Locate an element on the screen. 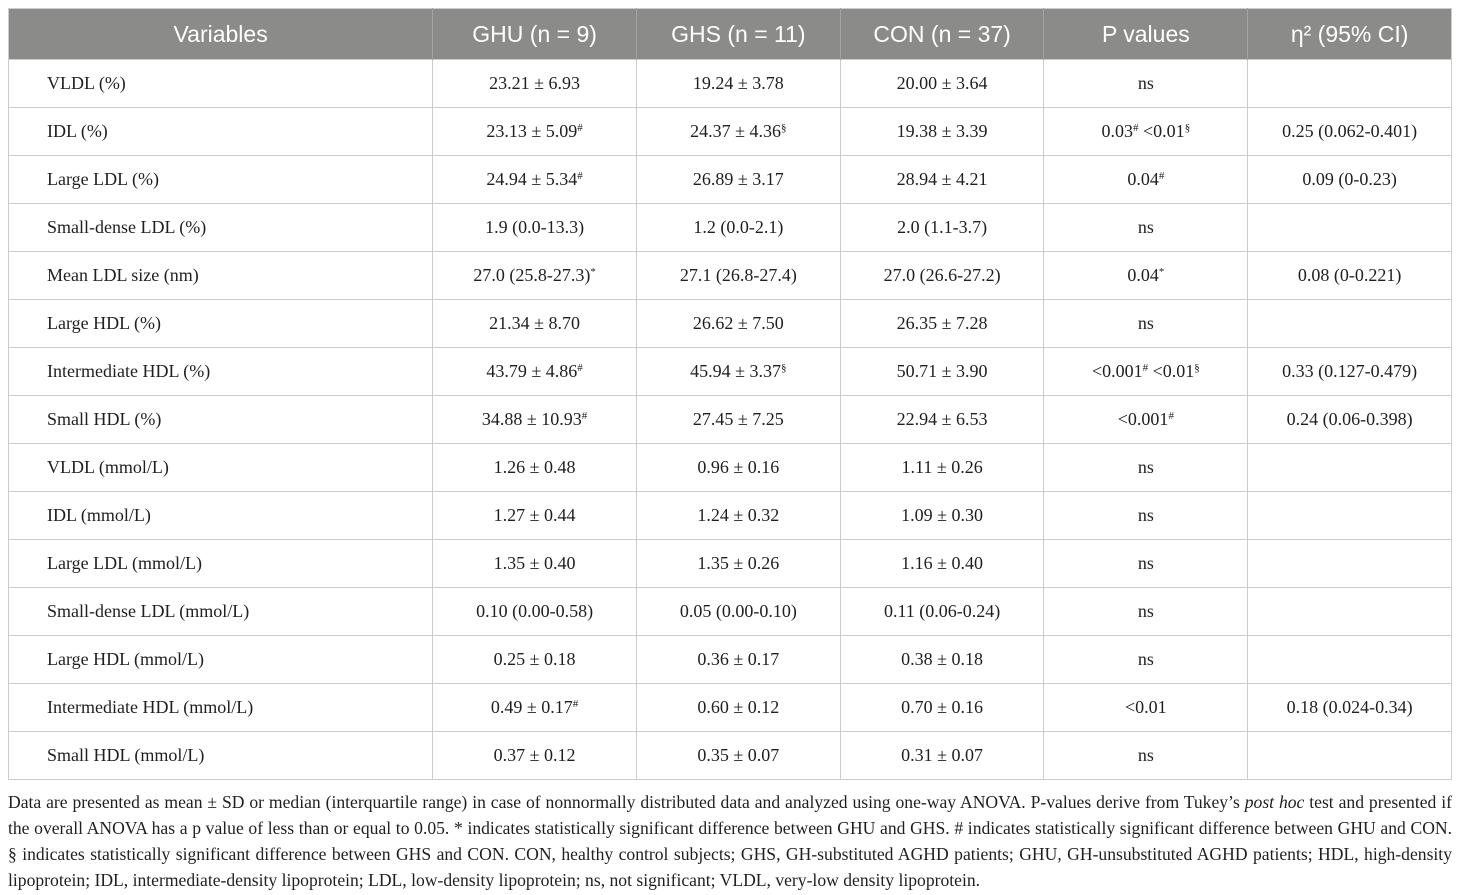  value-cell: 0.11 (0.06-0.24) is located at coordinates (942, 611).